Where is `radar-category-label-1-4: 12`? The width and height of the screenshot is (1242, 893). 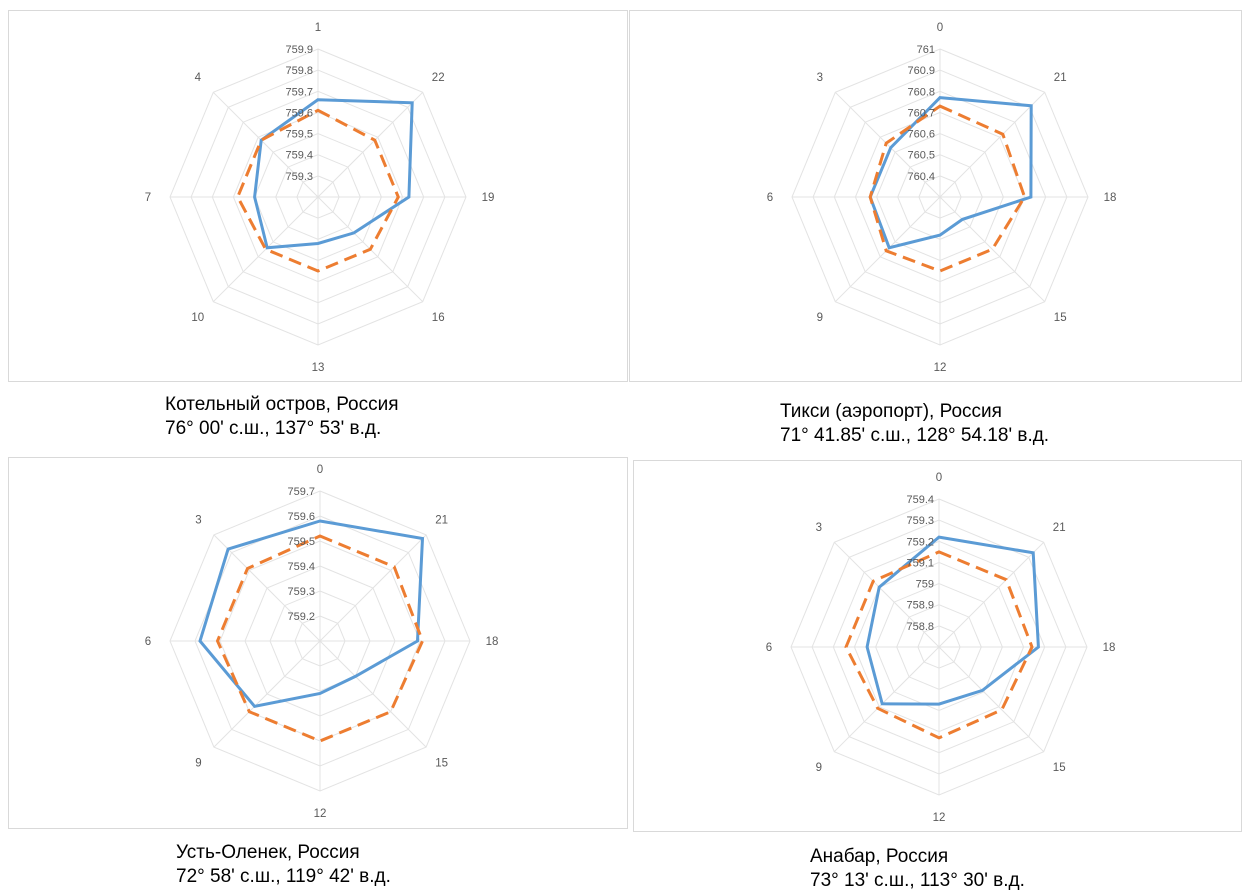 radar-category-label-1-4: 12 is located at coordinates (940, 368).